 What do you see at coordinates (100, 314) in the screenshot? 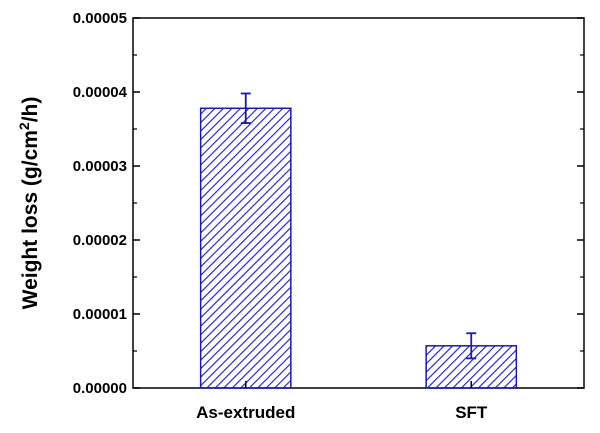
I see `y-tick-label: 0.00001` at bounding box center [100, 314].